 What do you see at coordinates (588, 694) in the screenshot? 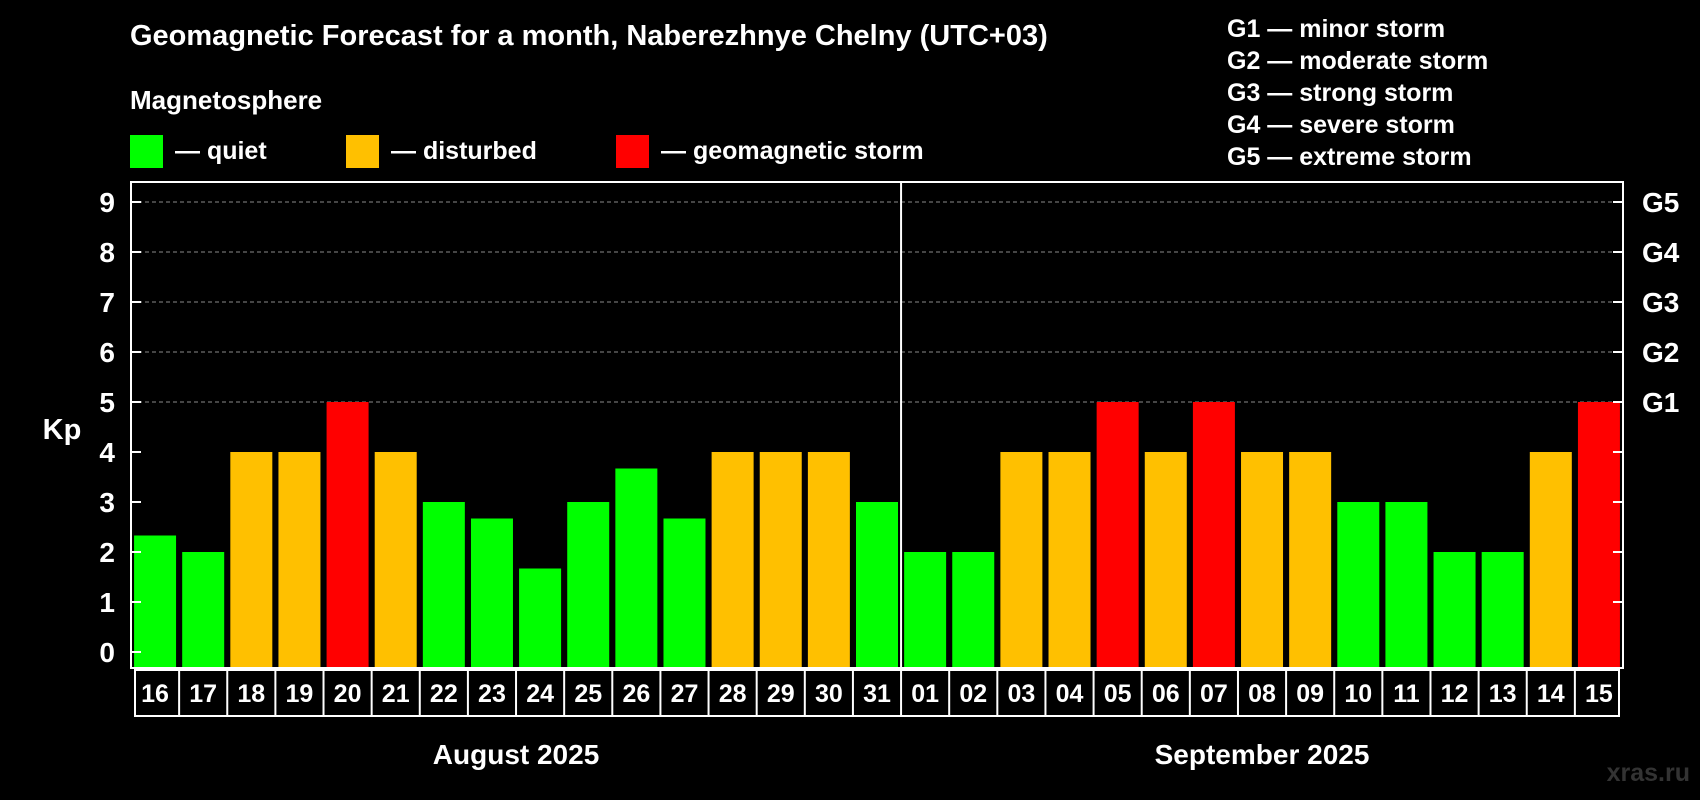
I see `date-label-25: 25` at bounding box center [588, 694].